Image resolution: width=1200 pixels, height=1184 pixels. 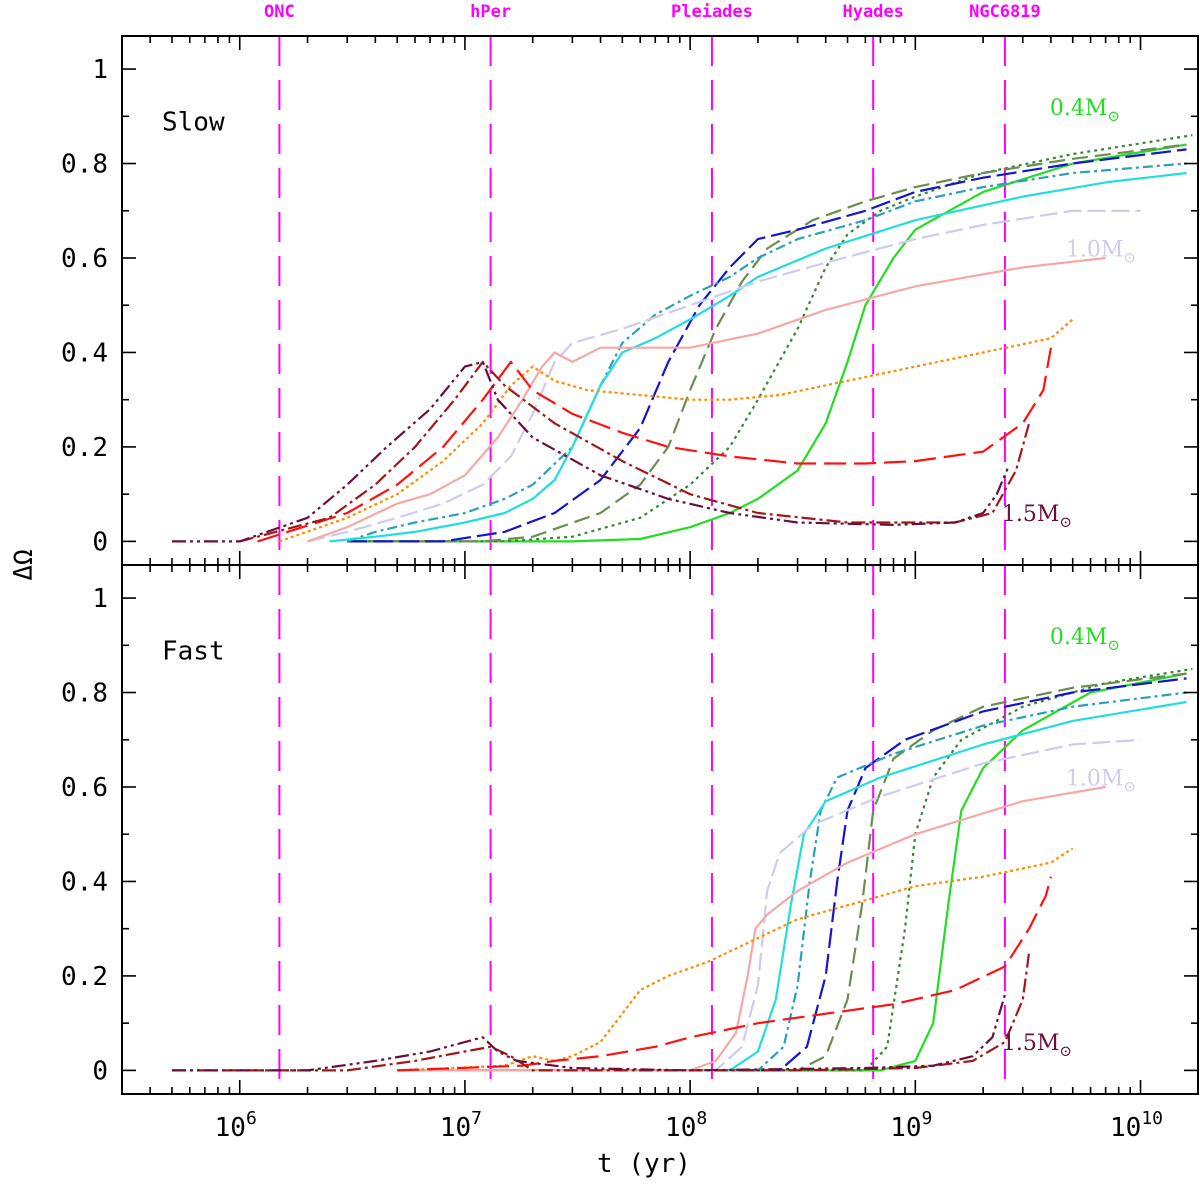 I want to click on series-slow-1p2msun, so click(x=676, y=430).